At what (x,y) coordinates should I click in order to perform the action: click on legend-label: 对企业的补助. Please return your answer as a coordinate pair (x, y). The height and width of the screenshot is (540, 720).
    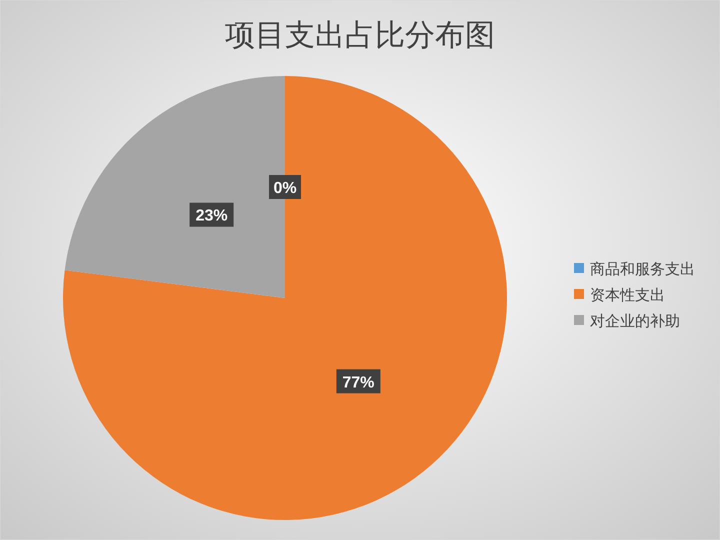
    Looking at the image, I should click on (635, 321).